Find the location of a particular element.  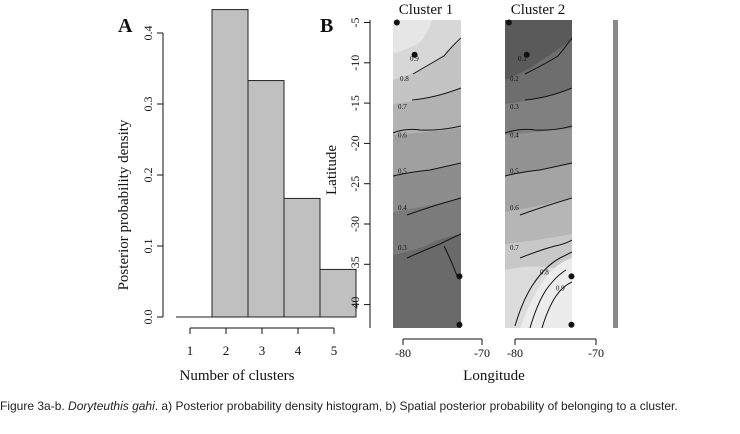

caption-species: Doryteuthis gahi is located at coordinates (111, 406).